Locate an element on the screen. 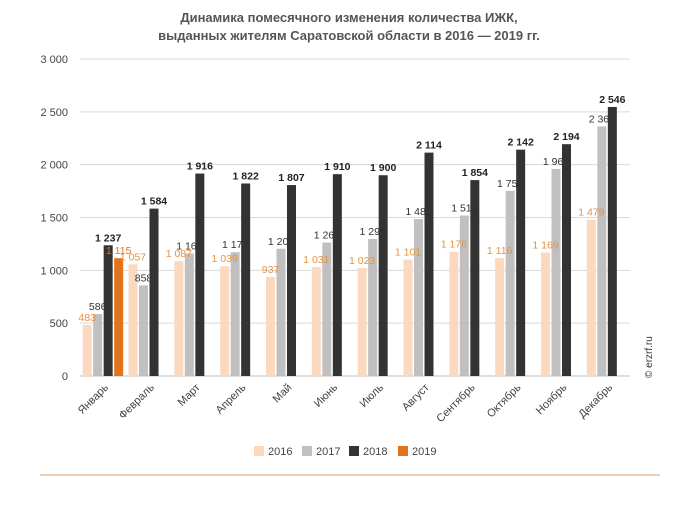  data-label-2018-8: 2 114 is located at coordinates (429, 146).